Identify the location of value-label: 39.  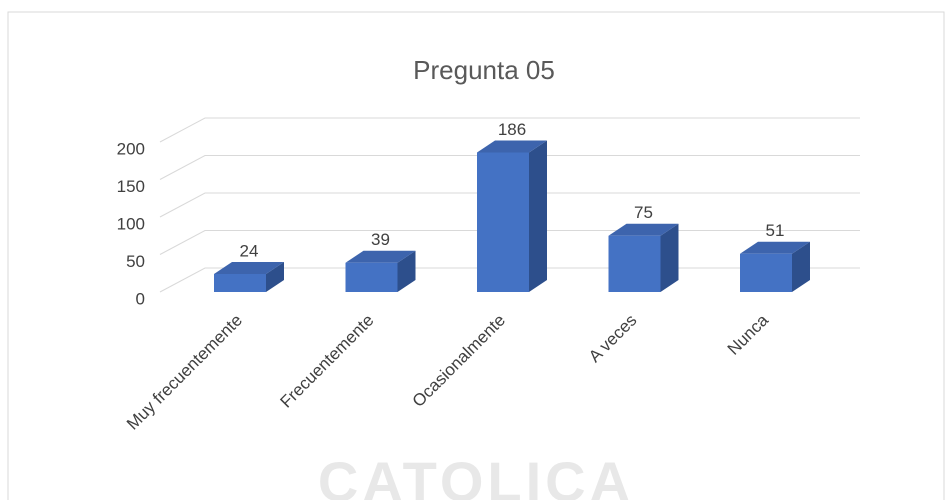
(380, 239).